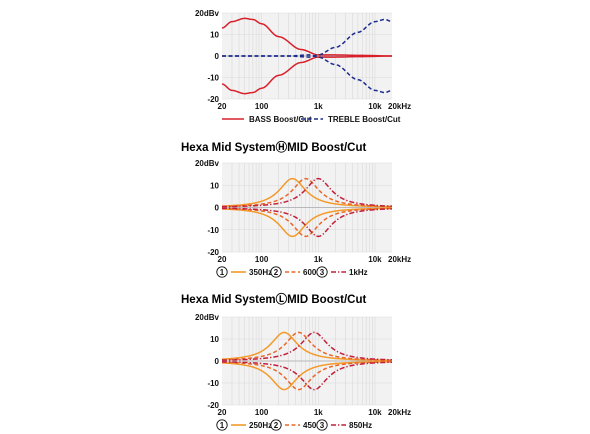  Describe the element at coordinates (280, 119) in the screenshot. I see `legend-label: BASS Boost/Cut` at that location.